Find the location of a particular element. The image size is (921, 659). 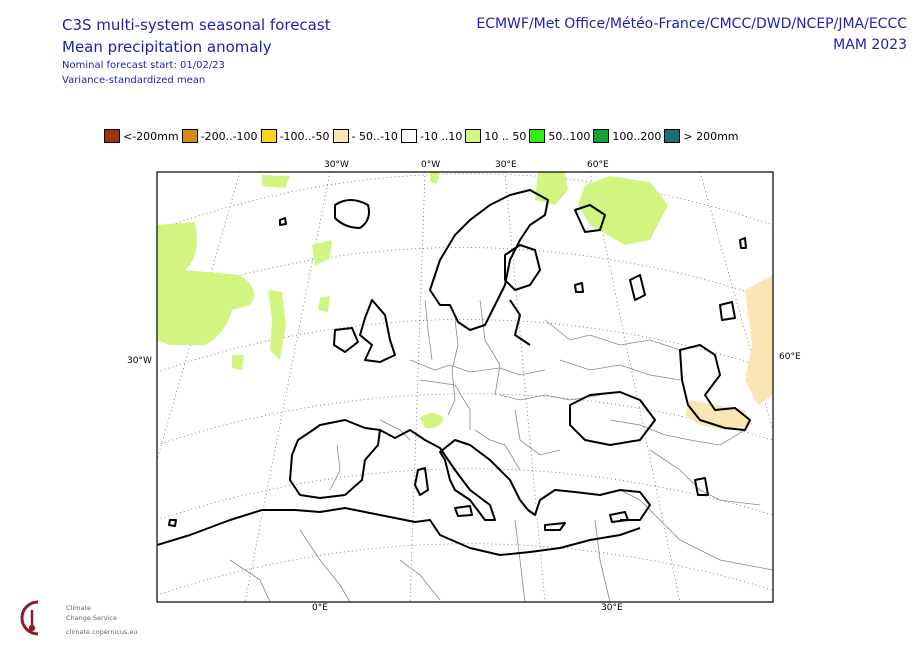

bottom-lon-label-2: 30°E is located at coordinates (612, 608).